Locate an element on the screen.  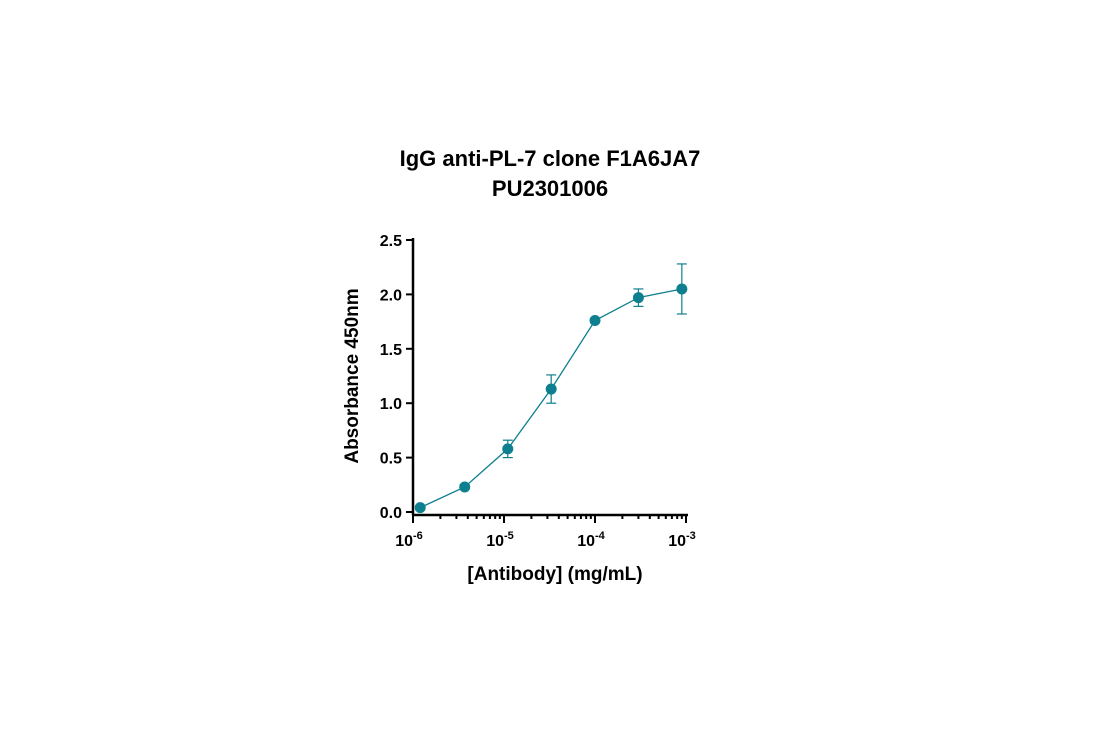
y-tick-label: 1.0 is located at coordinates (391, 404).